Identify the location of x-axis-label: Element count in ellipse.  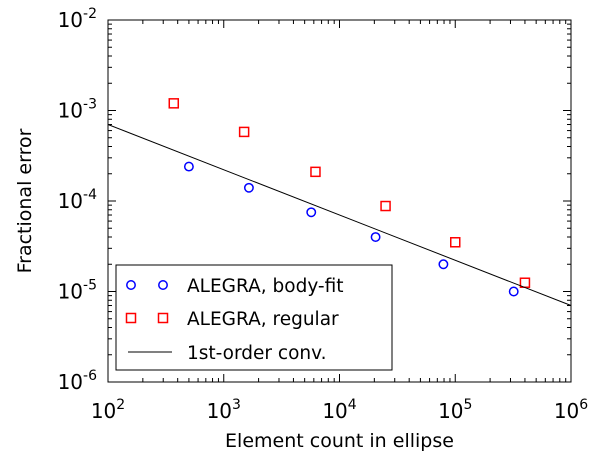
(339, 441).